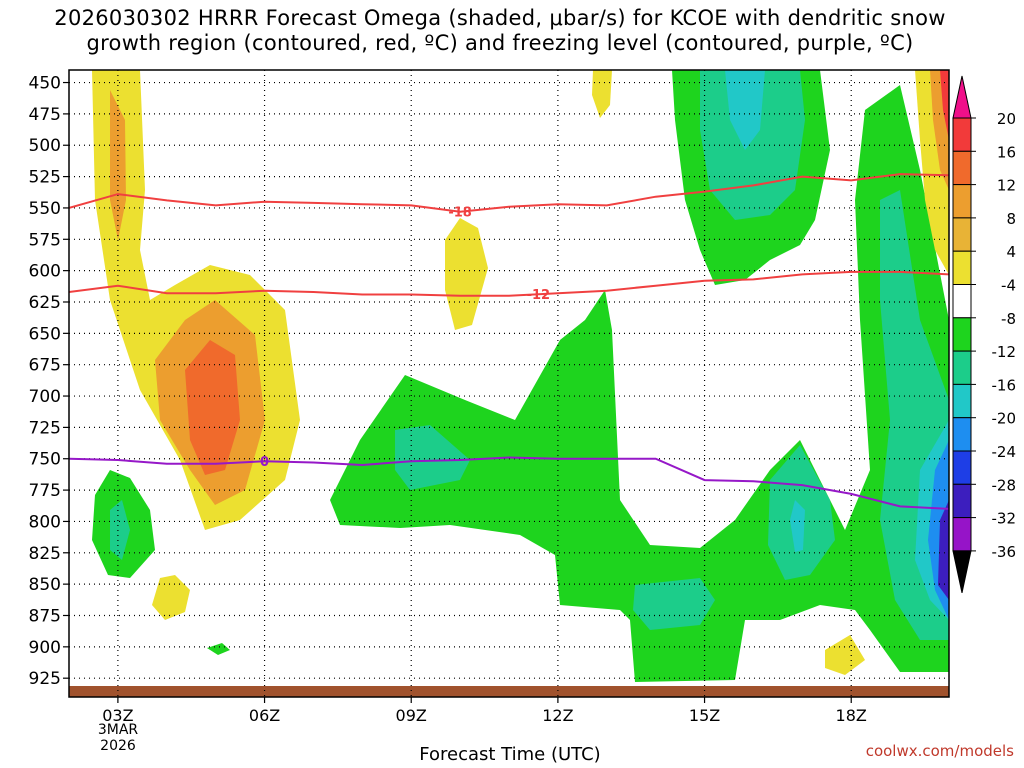  I want to click on contour-label: 0, so click(264, 462).